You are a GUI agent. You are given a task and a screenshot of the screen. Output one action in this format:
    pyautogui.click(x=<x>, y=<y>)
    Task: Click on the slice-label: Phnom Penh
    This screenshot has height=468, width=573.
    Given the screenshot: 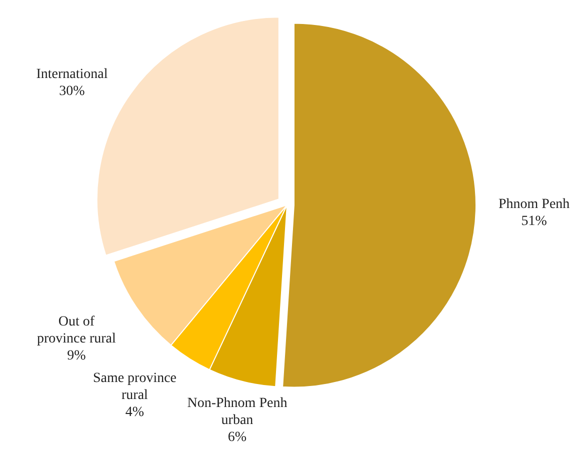 What is the action you would take?
    pyautogui.click(x=534, y=204)
    